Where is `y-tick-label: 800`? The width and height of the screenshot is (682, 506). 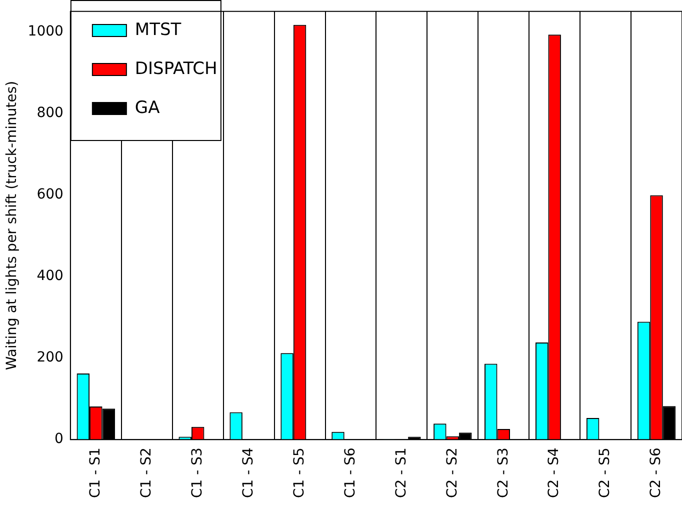
y-tick-label: 800 is located at coordinates (50, 112).